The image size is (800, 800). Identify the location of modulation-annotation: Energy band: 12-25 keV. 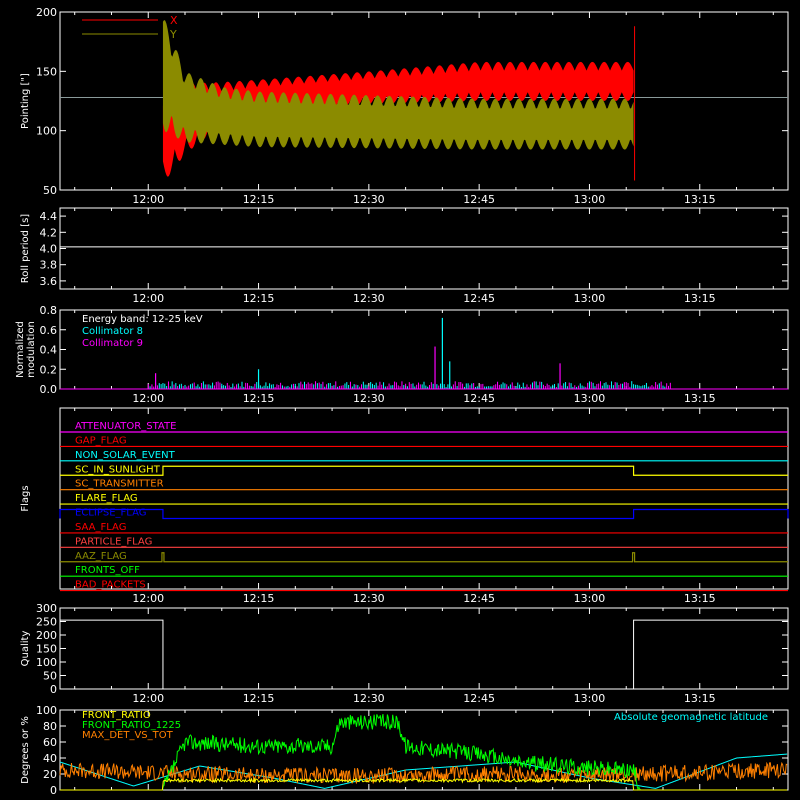
(142, 319).